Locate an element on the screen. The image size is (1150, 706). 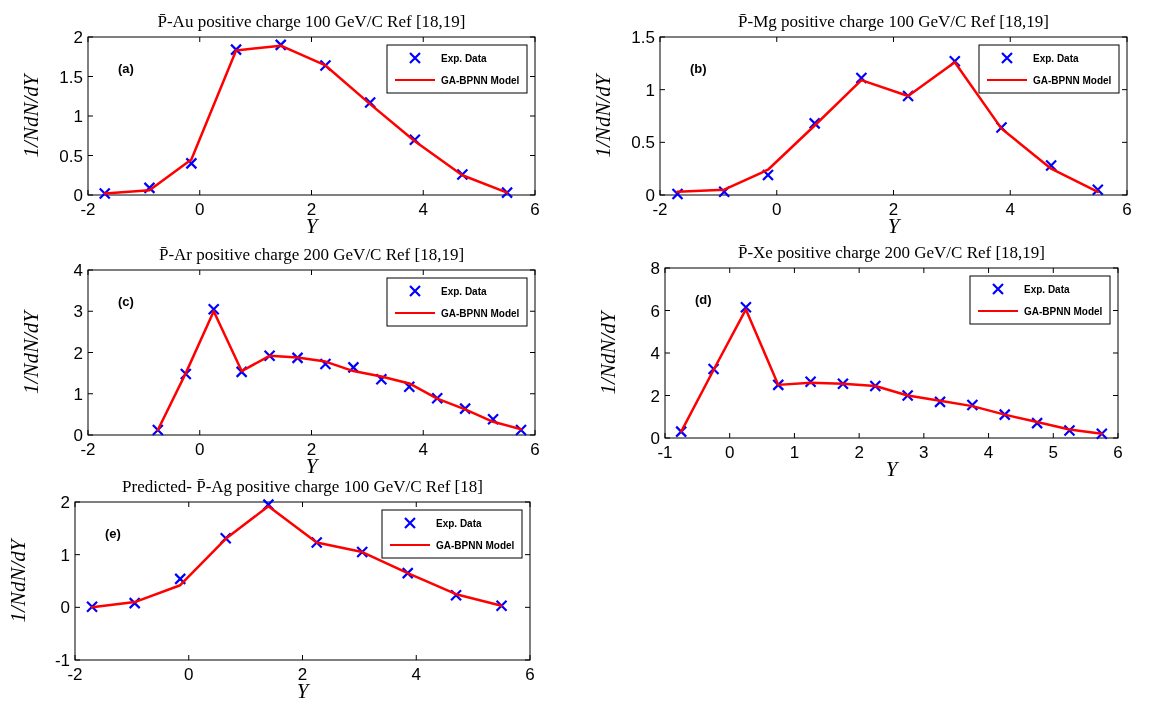
annotation: (a) is located at coordinates (126, 68).